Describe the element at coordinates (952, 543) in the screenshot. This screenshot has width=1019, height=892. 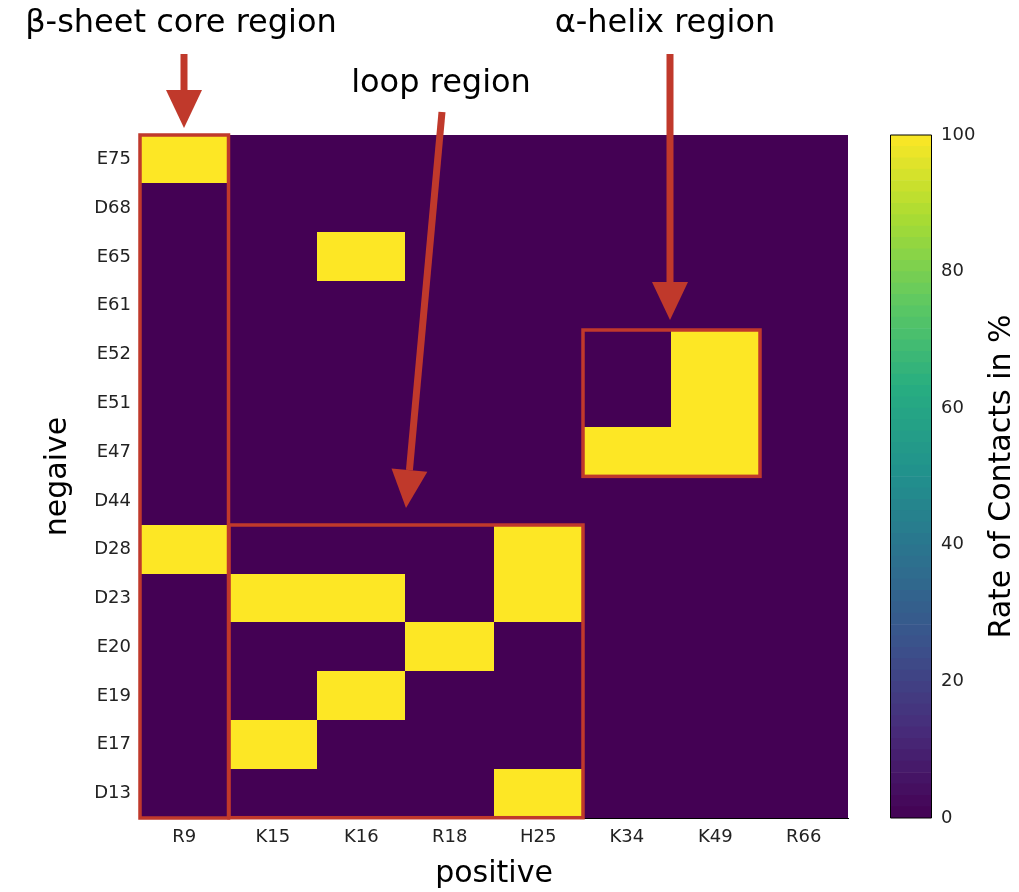
I see `color-bar-label: 40` at that location.